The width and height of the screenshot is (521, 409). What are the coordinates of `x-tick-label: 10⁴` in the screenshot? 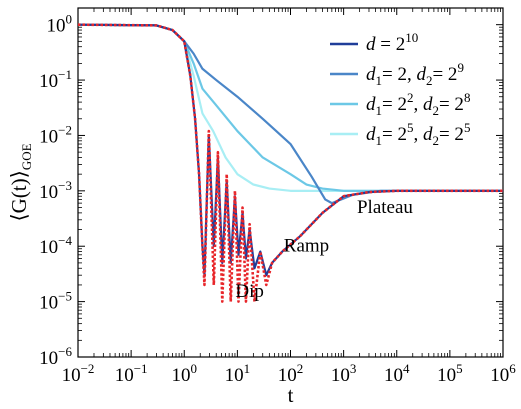 It's located at (397, 373).